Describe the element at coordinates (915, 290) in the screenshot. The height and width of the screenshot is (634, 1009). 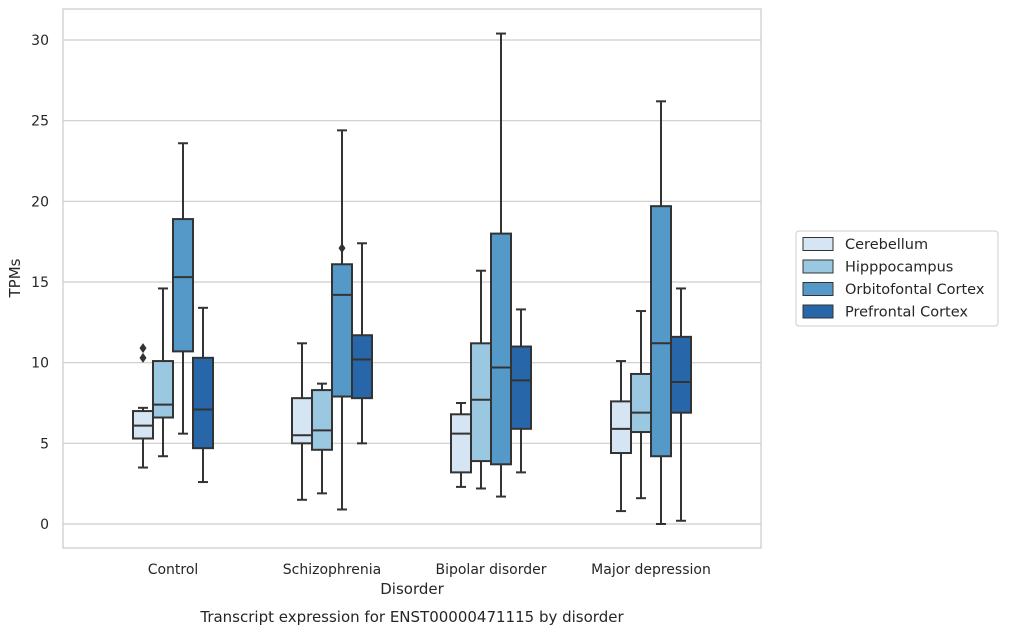
I see `legend-label: Orbitofontal Cortex` at that location.